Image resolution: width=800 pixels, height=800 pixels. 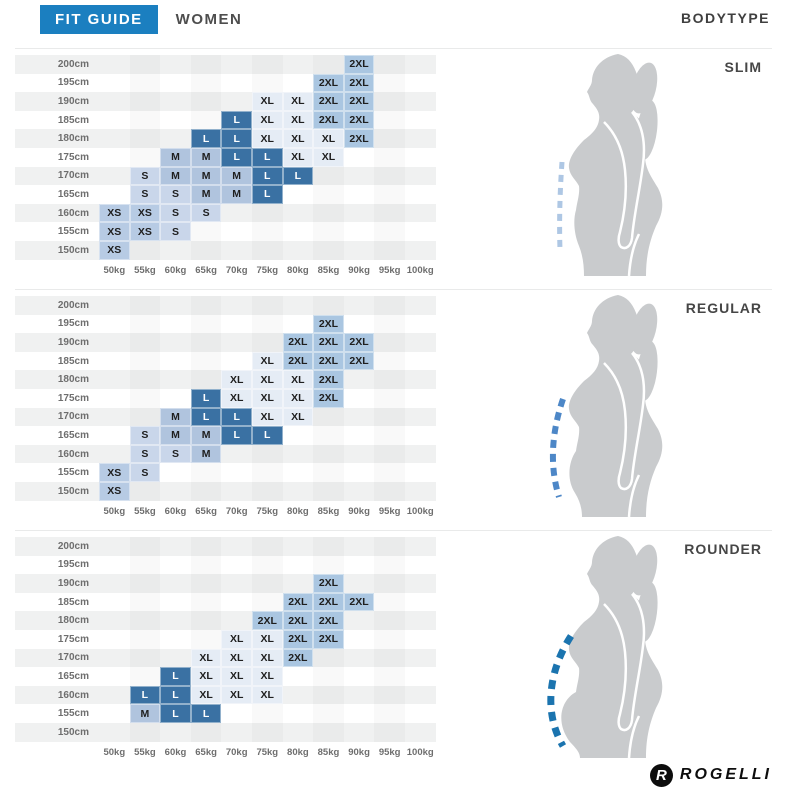 I want to click on size-cell: S, so click(x=175, y=213).